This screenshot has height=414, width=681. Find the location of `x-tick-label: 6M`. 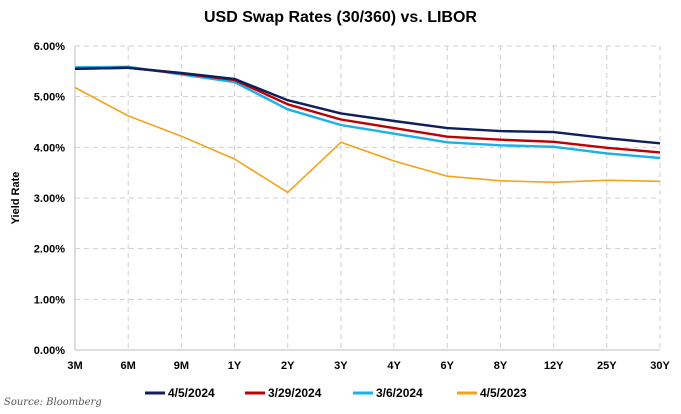

x-tick-label: 6M is located at coordinates (128, 366).